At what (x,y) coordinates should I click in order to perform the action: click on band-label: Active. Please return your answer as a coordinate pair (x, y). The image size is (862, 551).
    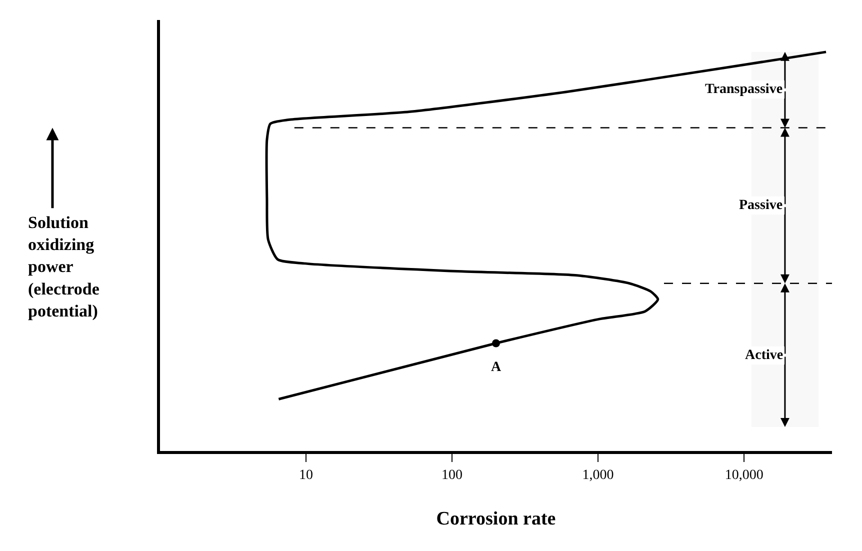
    Looking at the image, I should click on (764, 355).